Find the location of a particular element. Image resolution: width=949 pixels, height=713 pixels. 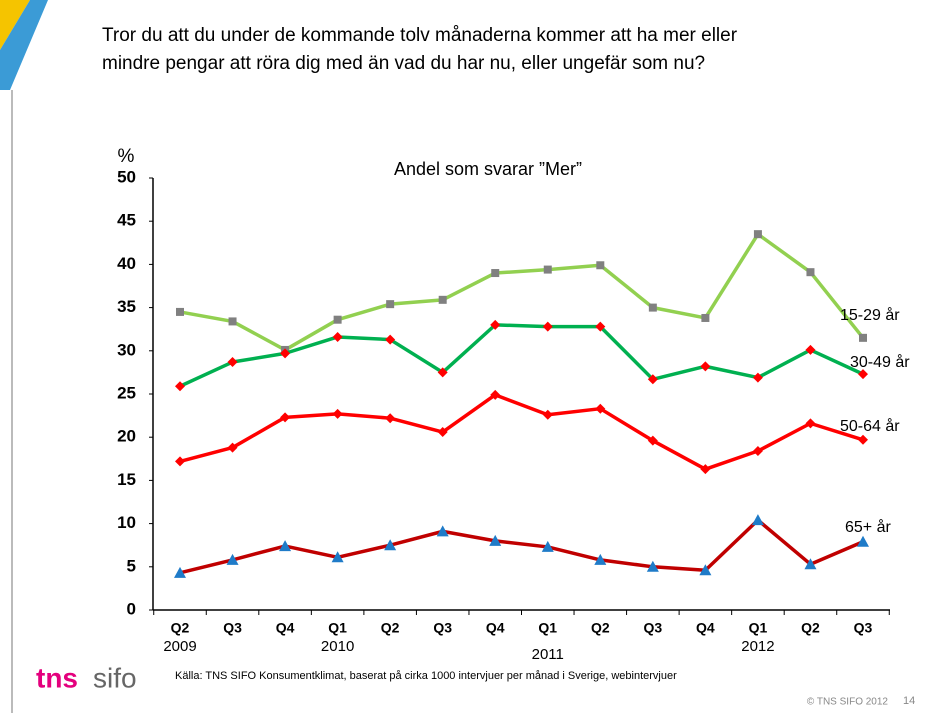

year-label: 2009 is located at coordinates (179, 646).